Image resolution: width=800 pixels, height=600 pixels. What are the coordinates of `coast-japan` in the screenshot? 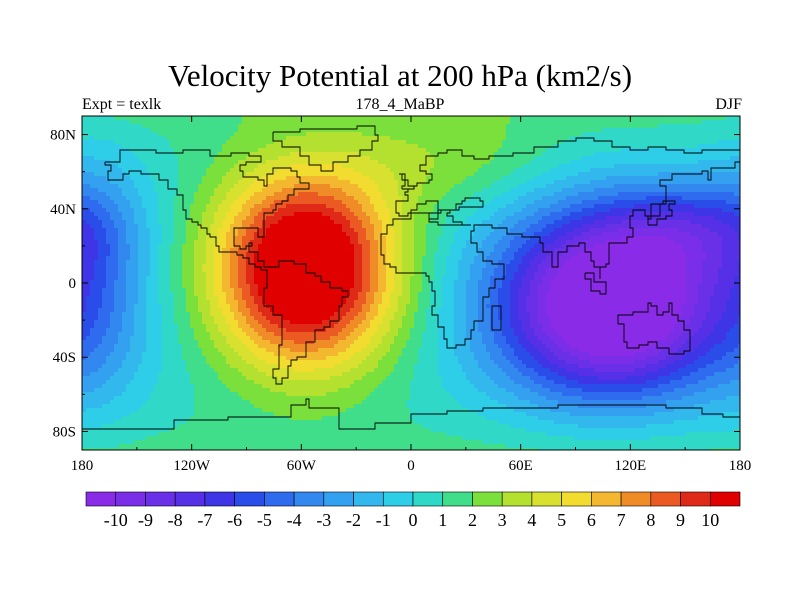 It's located at (661, 213).